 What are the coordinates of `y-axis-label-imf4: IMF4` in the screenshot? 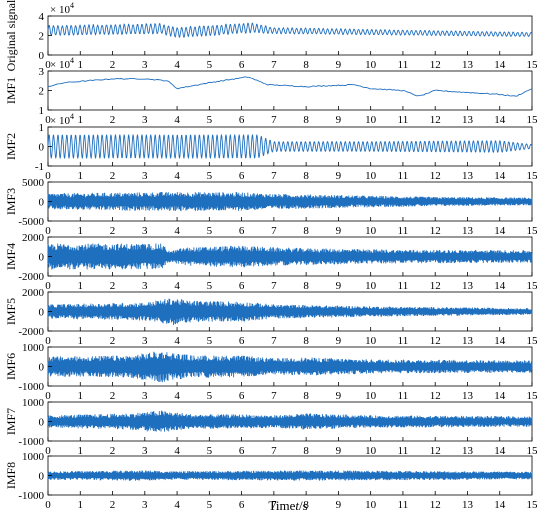 It's located at (11, 256).